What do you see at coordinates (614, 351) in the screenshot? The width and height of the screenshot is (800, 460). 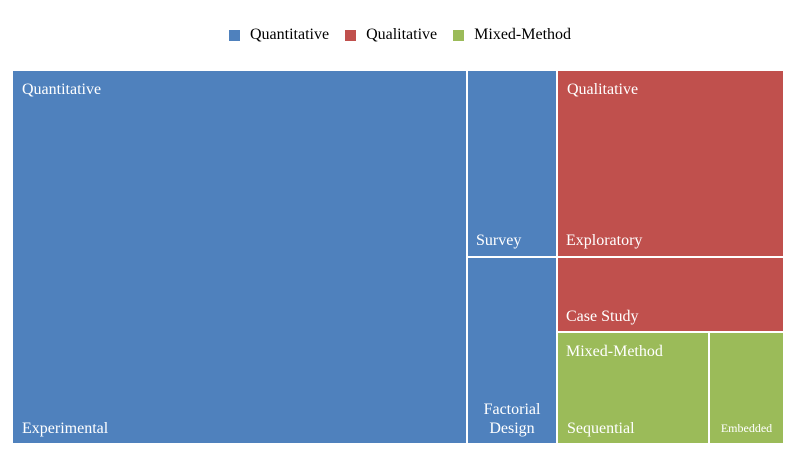 I see `group-label-mixed-method: Mixed-Method` at bounding box center [614, 351].